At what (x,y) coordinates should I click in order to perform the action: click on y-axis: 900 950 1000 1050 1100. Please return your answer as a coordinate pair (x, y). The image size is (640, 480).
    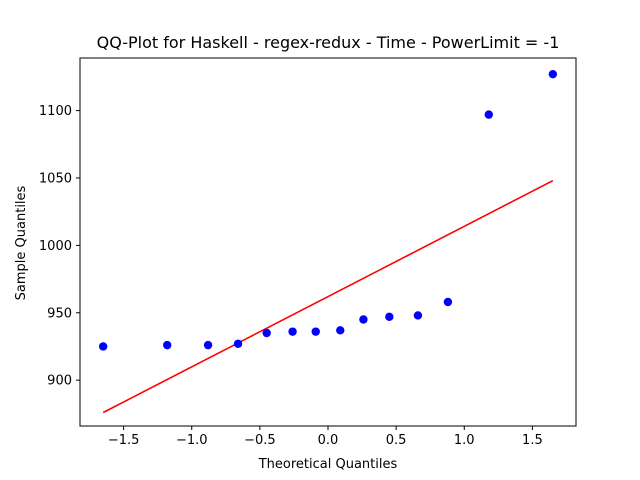
    Looking at the image, I should click on (59, 246).